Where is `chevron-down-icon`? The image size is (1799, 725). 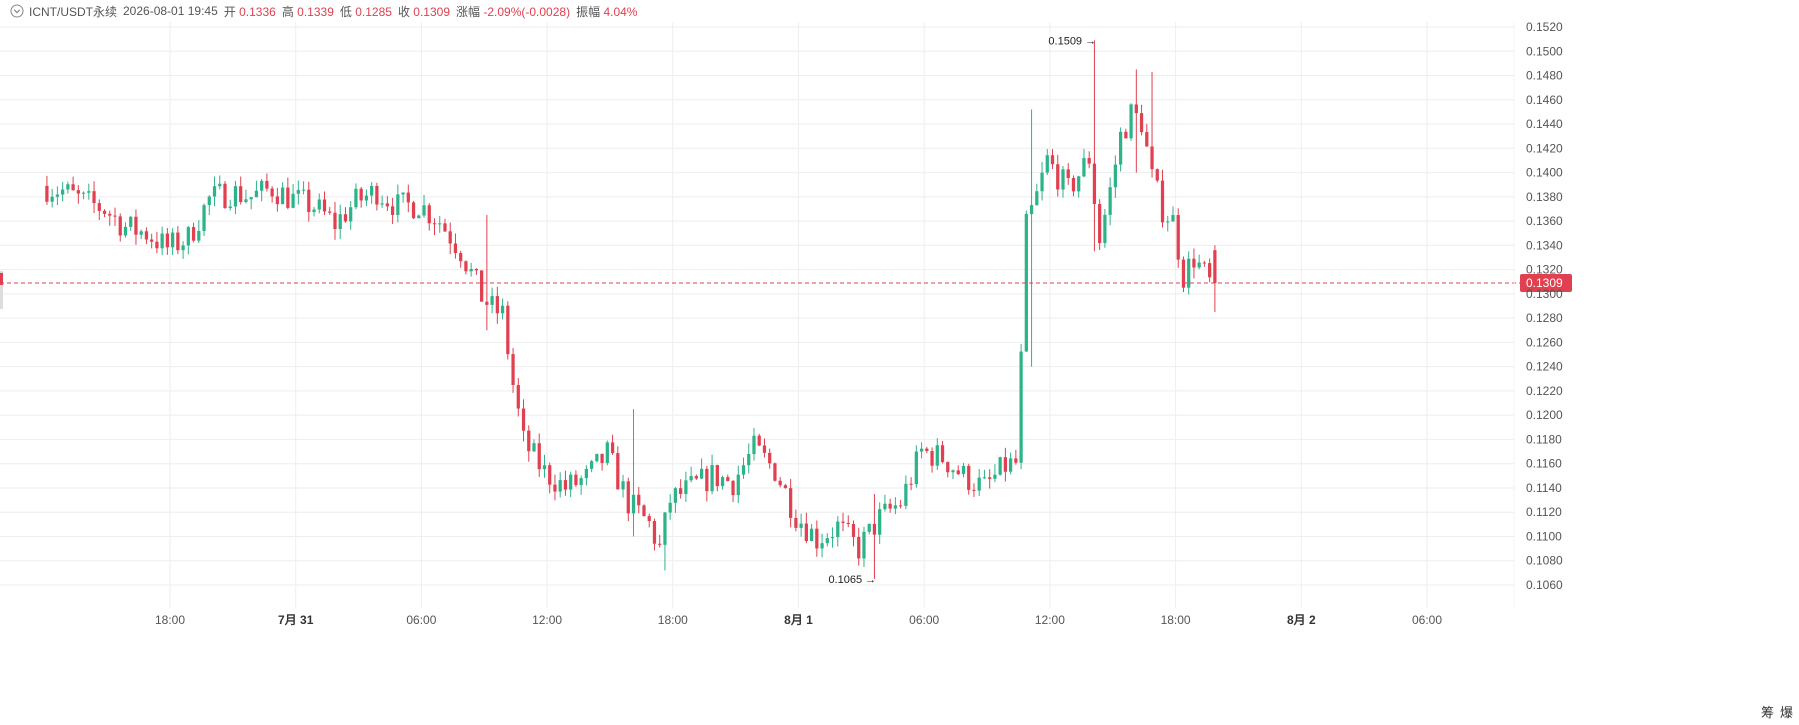 chevron-down-icon is located at coordinates (17, 11).